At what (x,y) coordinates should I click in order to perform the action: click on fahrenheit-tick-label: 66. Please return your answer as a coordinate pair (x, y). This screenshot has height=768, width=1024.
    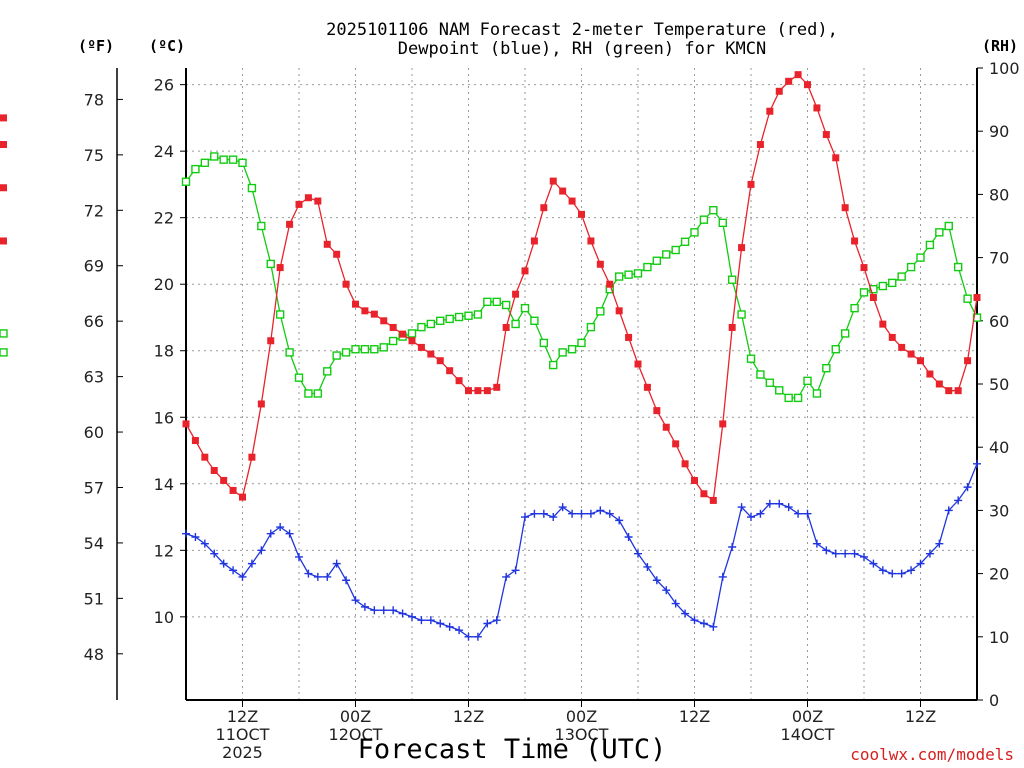
    Looking at the image, I should click on (94, 321).